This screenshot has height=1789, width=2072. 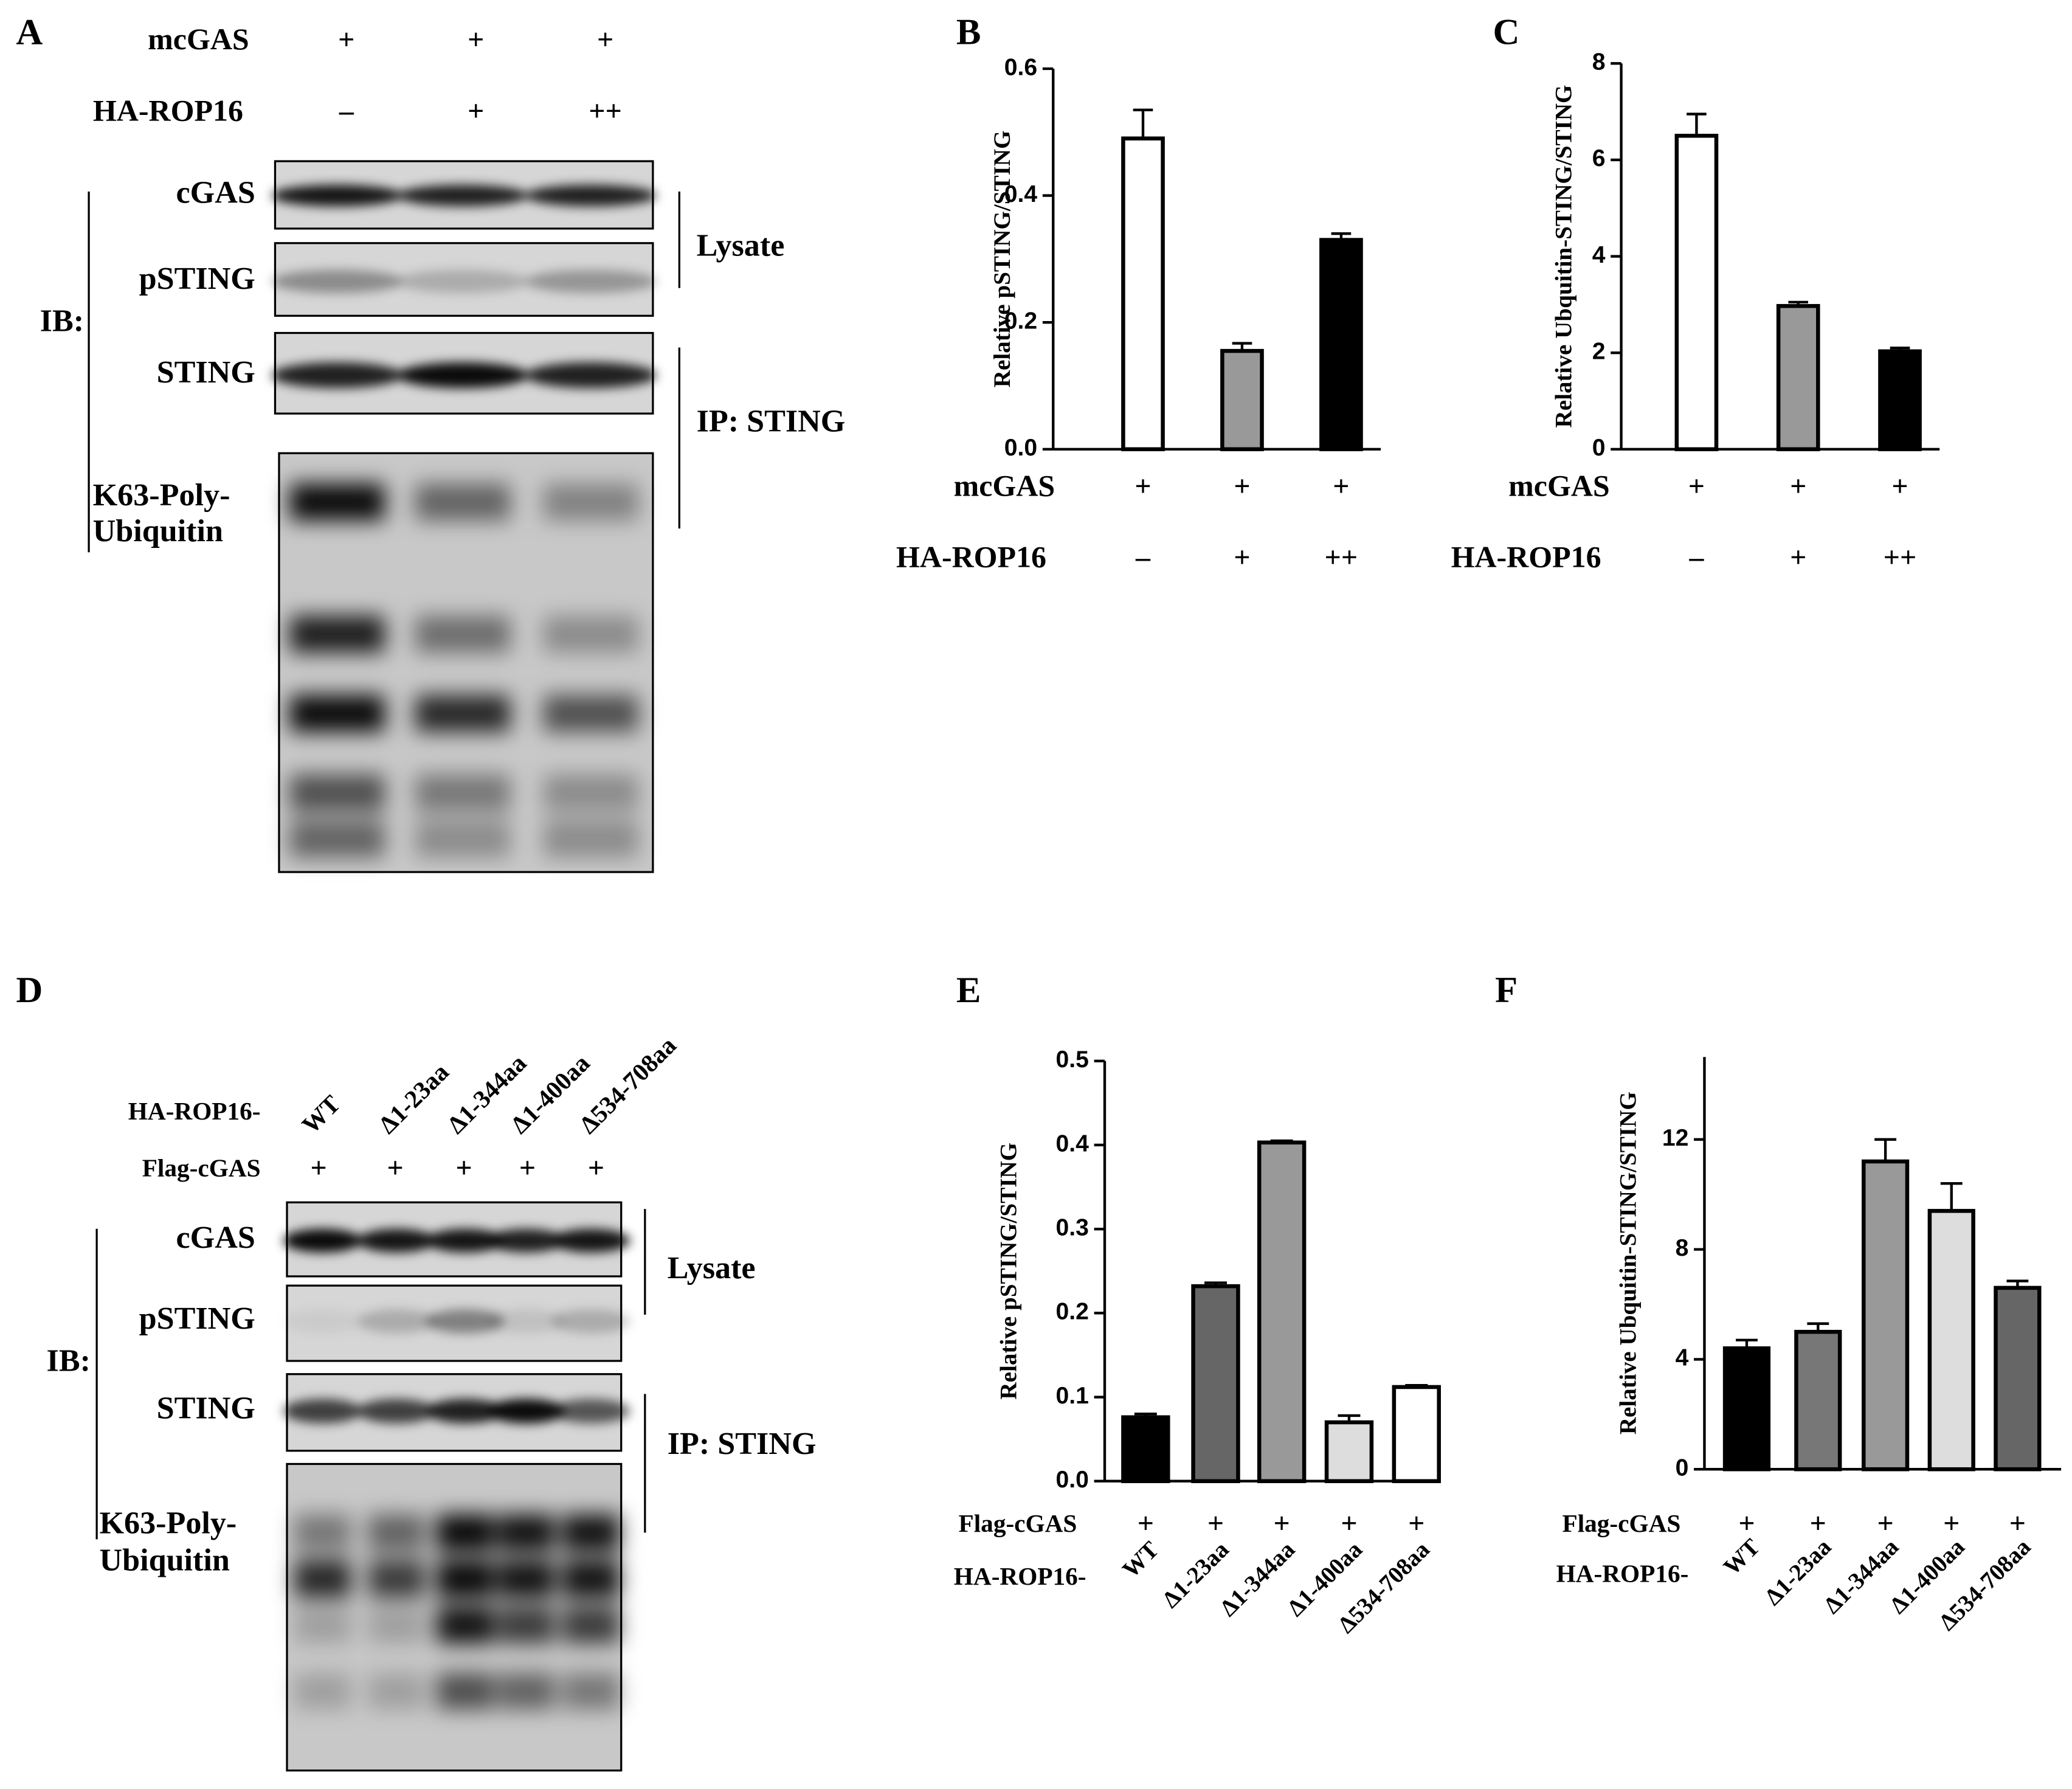 I want to click on panel-label: B, so click(x=969, y=32).